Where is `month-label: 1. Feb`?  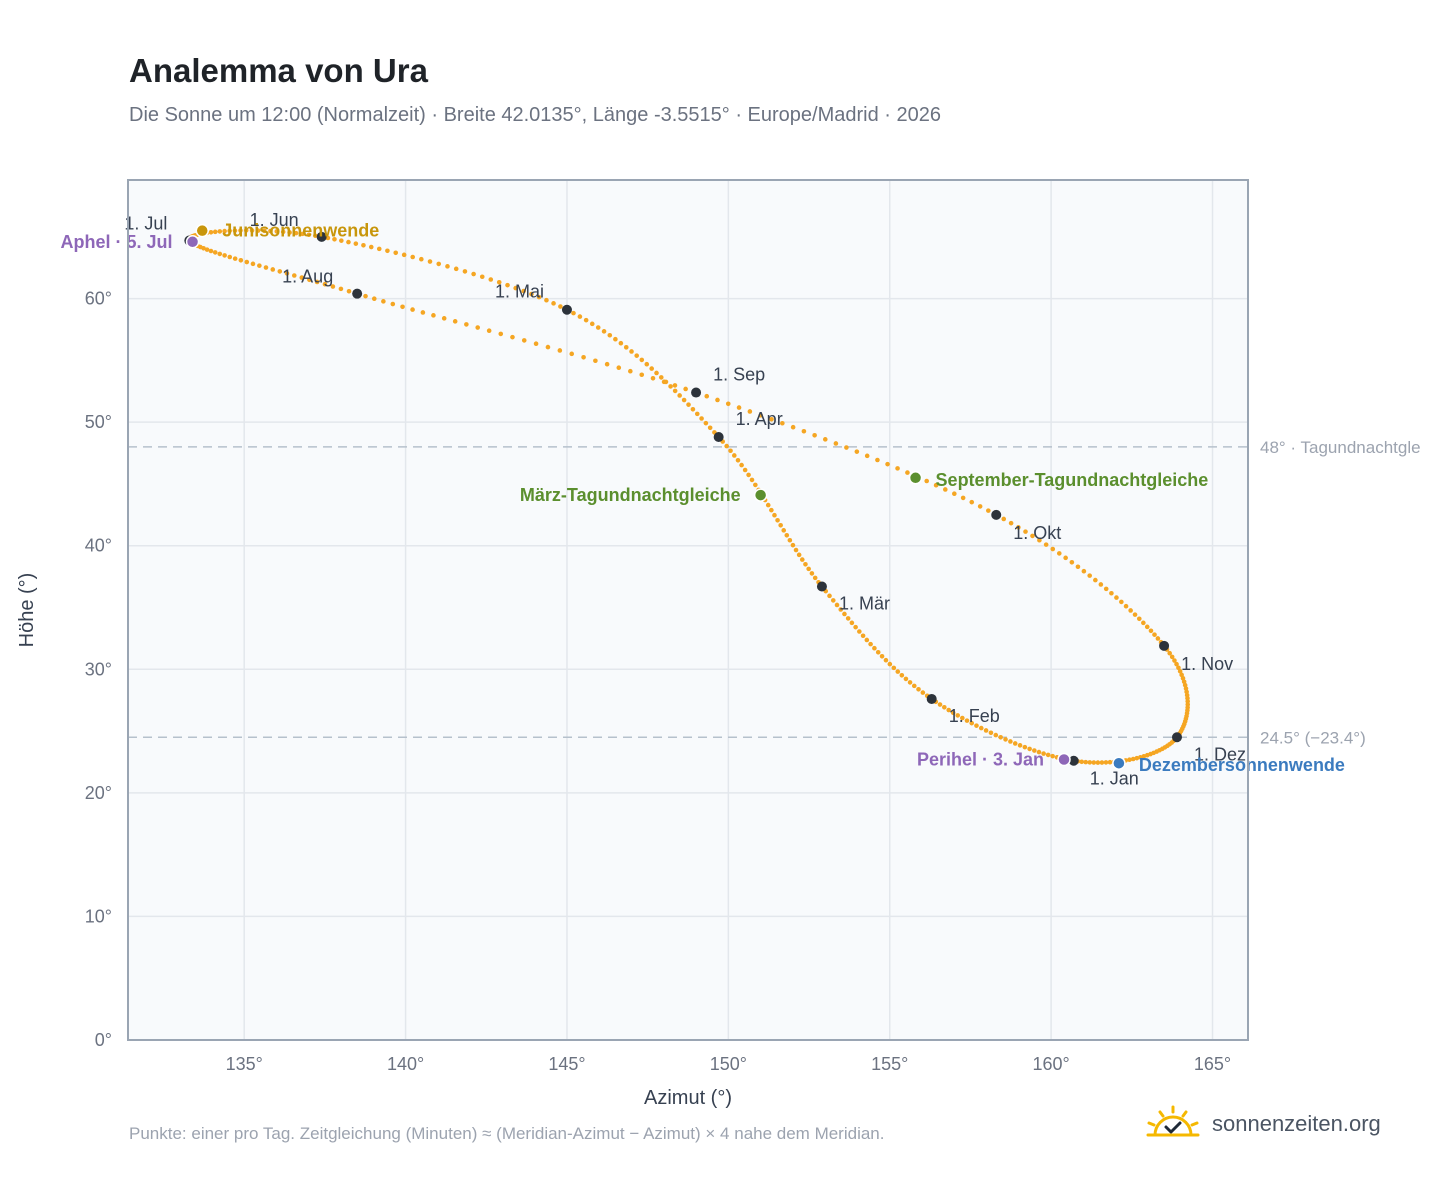
month-label: 1. Feb is located at coordinates (974, 716).